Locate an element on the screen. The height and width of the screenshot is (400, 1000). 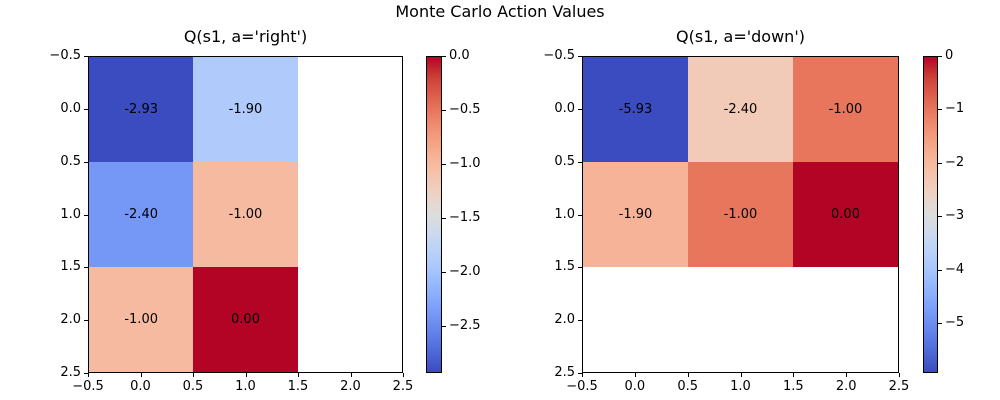
figure-title: Monte Carlo Action Values is located at coordinates (500, 11).